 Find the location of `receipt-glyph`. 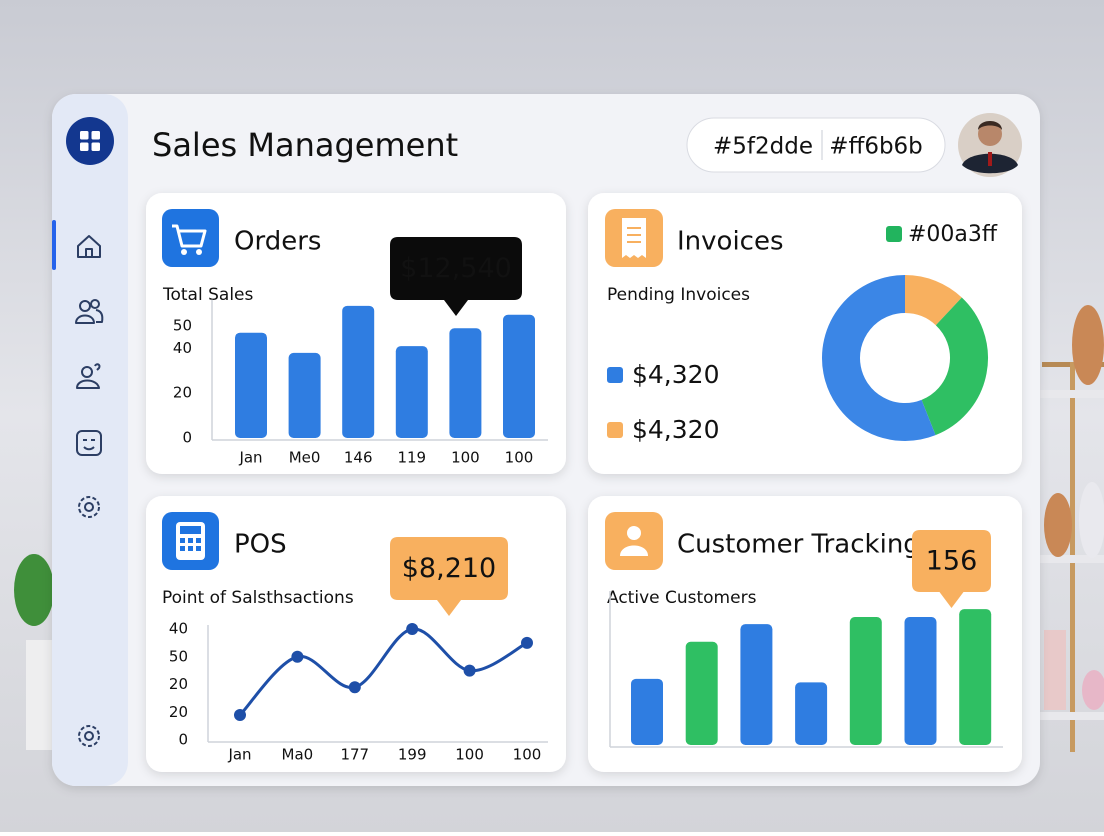

receipt-glyph is located at coordinates (634, 238).